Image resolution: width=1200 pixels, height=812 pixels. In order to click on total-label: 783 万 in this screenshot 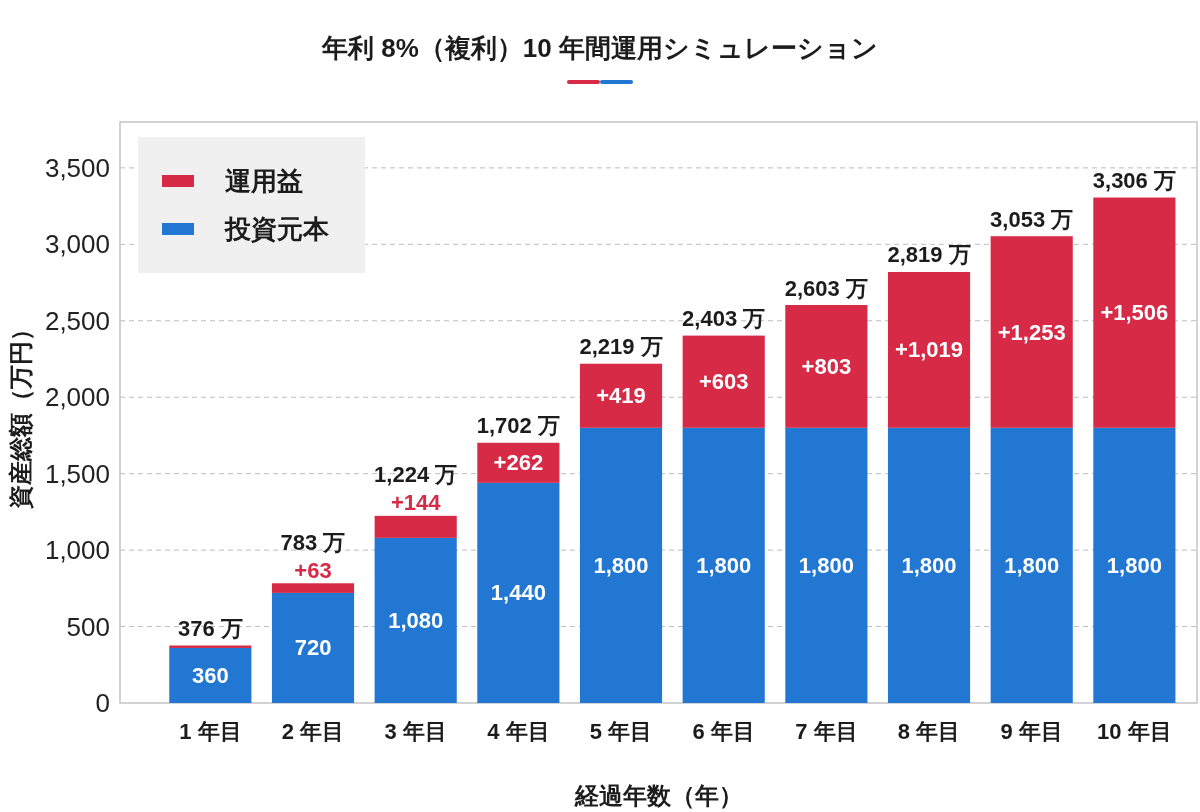, I will do `click(313, 542)`.